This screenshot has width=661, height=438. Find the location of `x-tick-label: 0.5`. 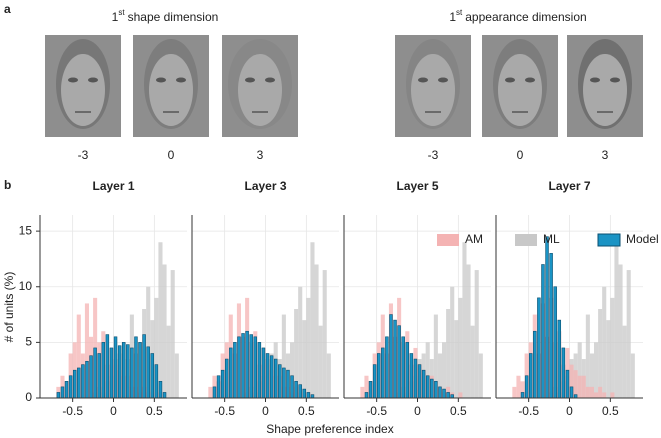

x-tick-label: 0.5 is located at coordinates (154, 411).